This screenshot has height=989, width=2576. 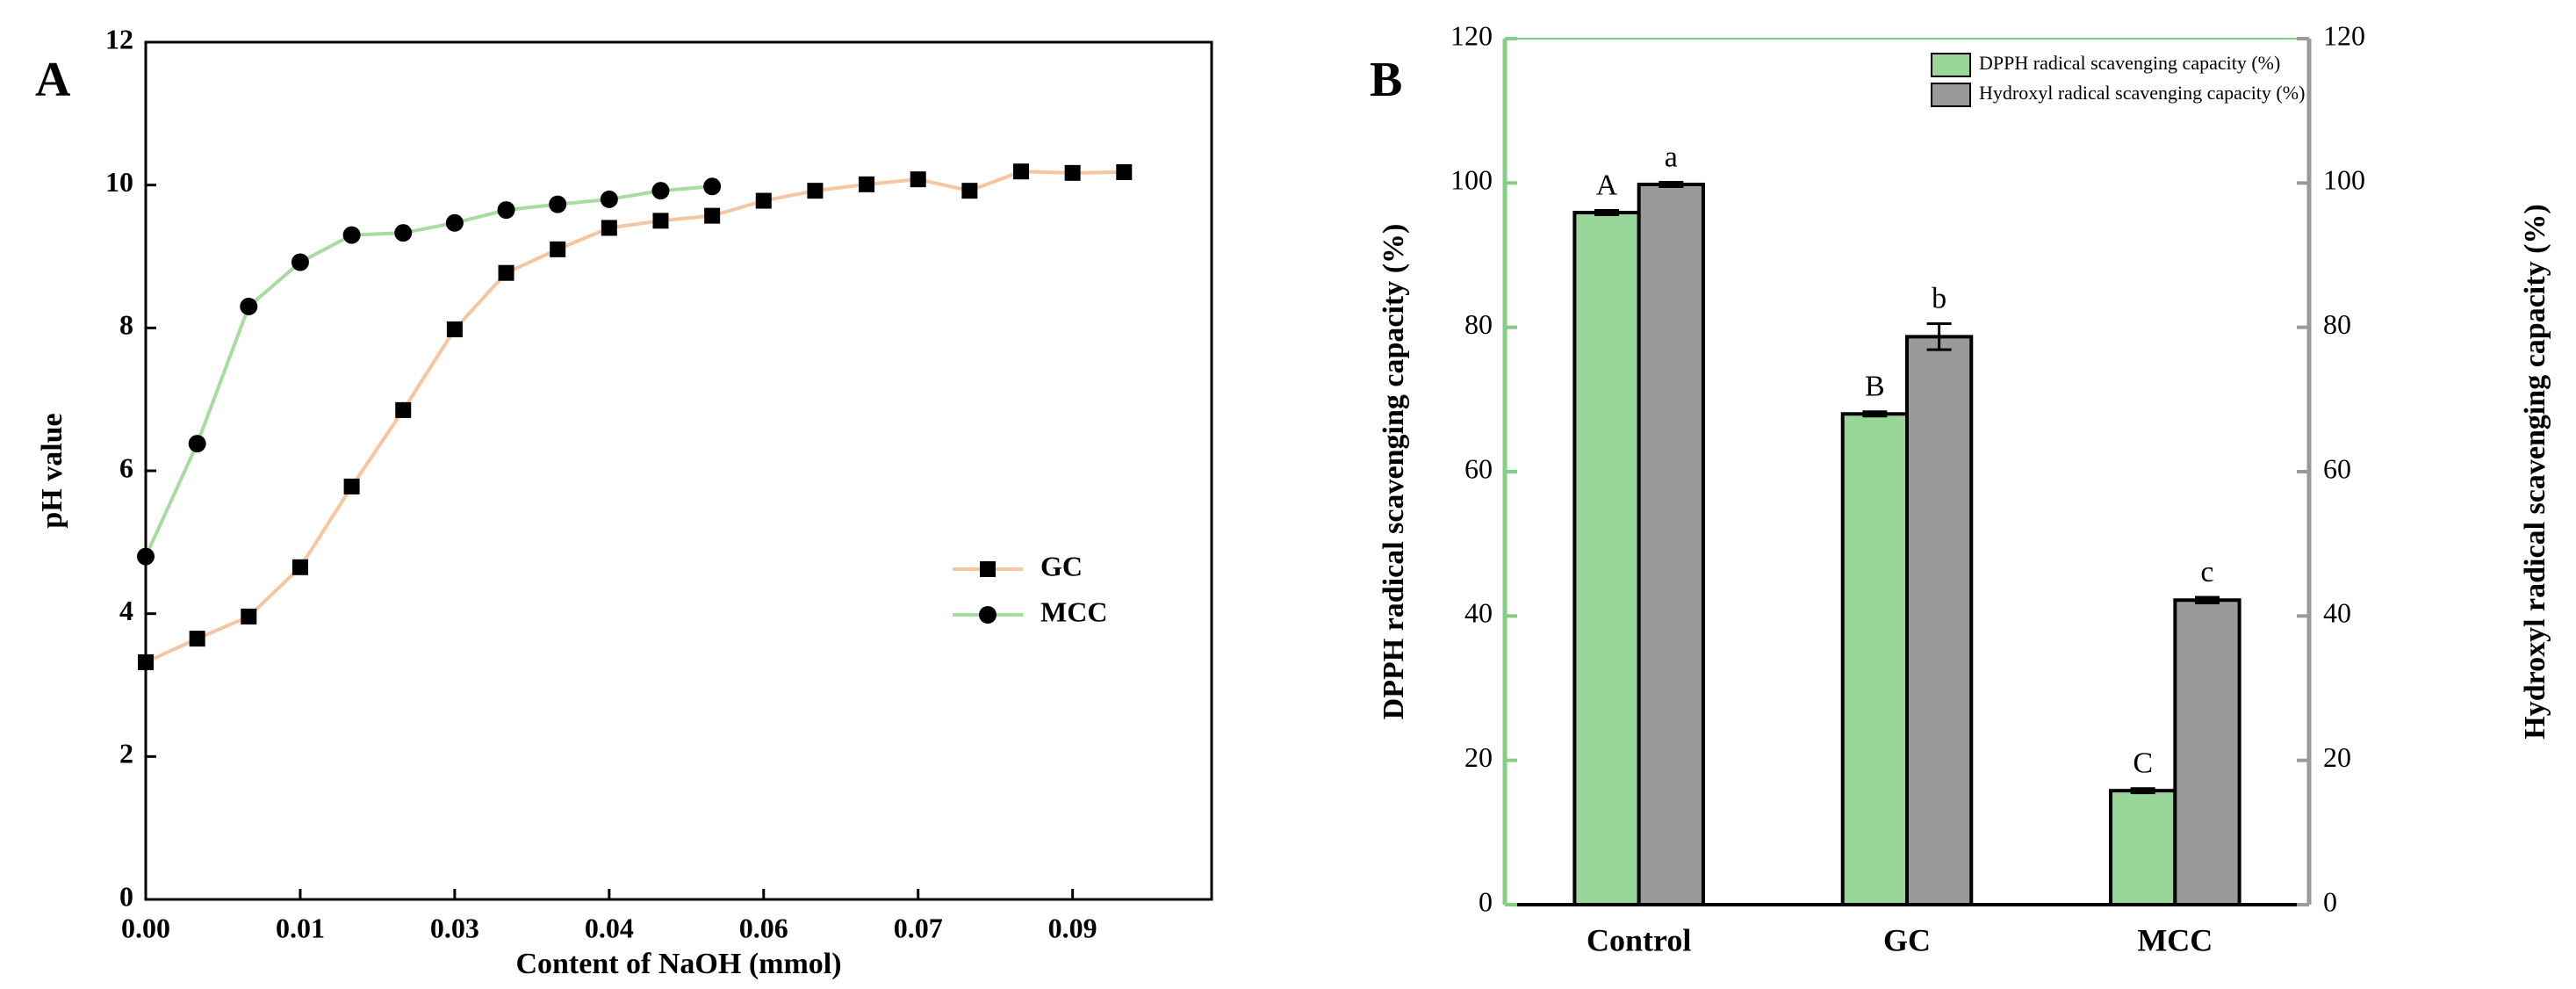 I want to click on legend-label: GC, so click(x=1061, y=565).